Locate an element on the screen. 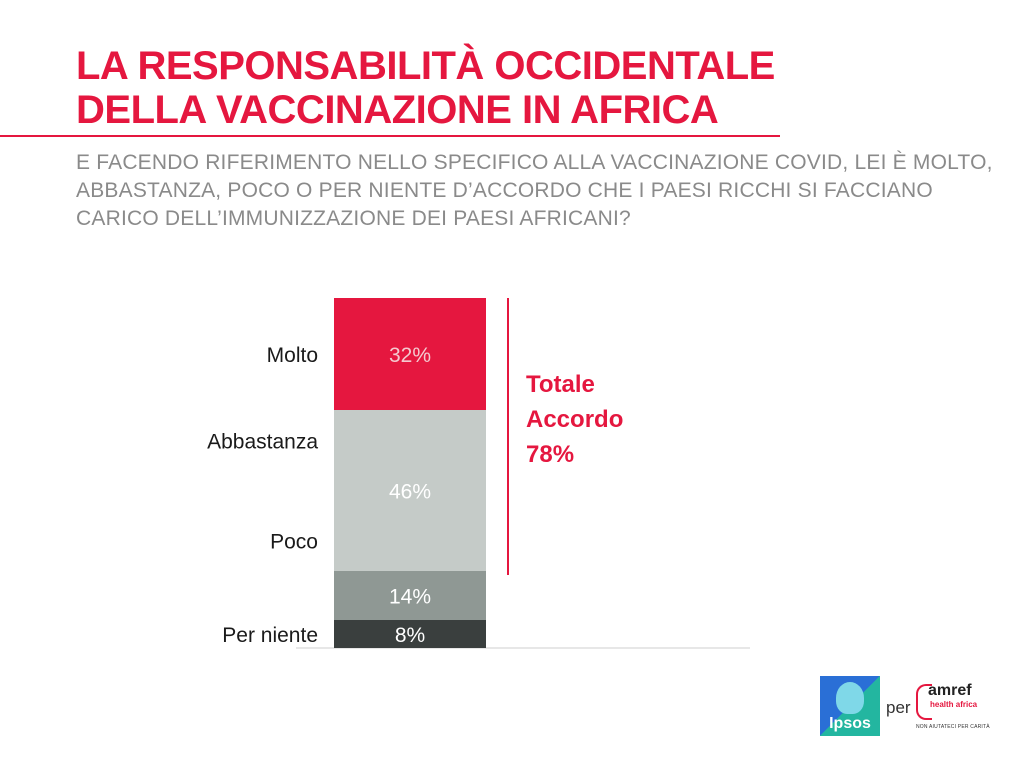 This screenshot has width=1024, height=763. bar-segment-per-niente is located at coordinates (410, 634).